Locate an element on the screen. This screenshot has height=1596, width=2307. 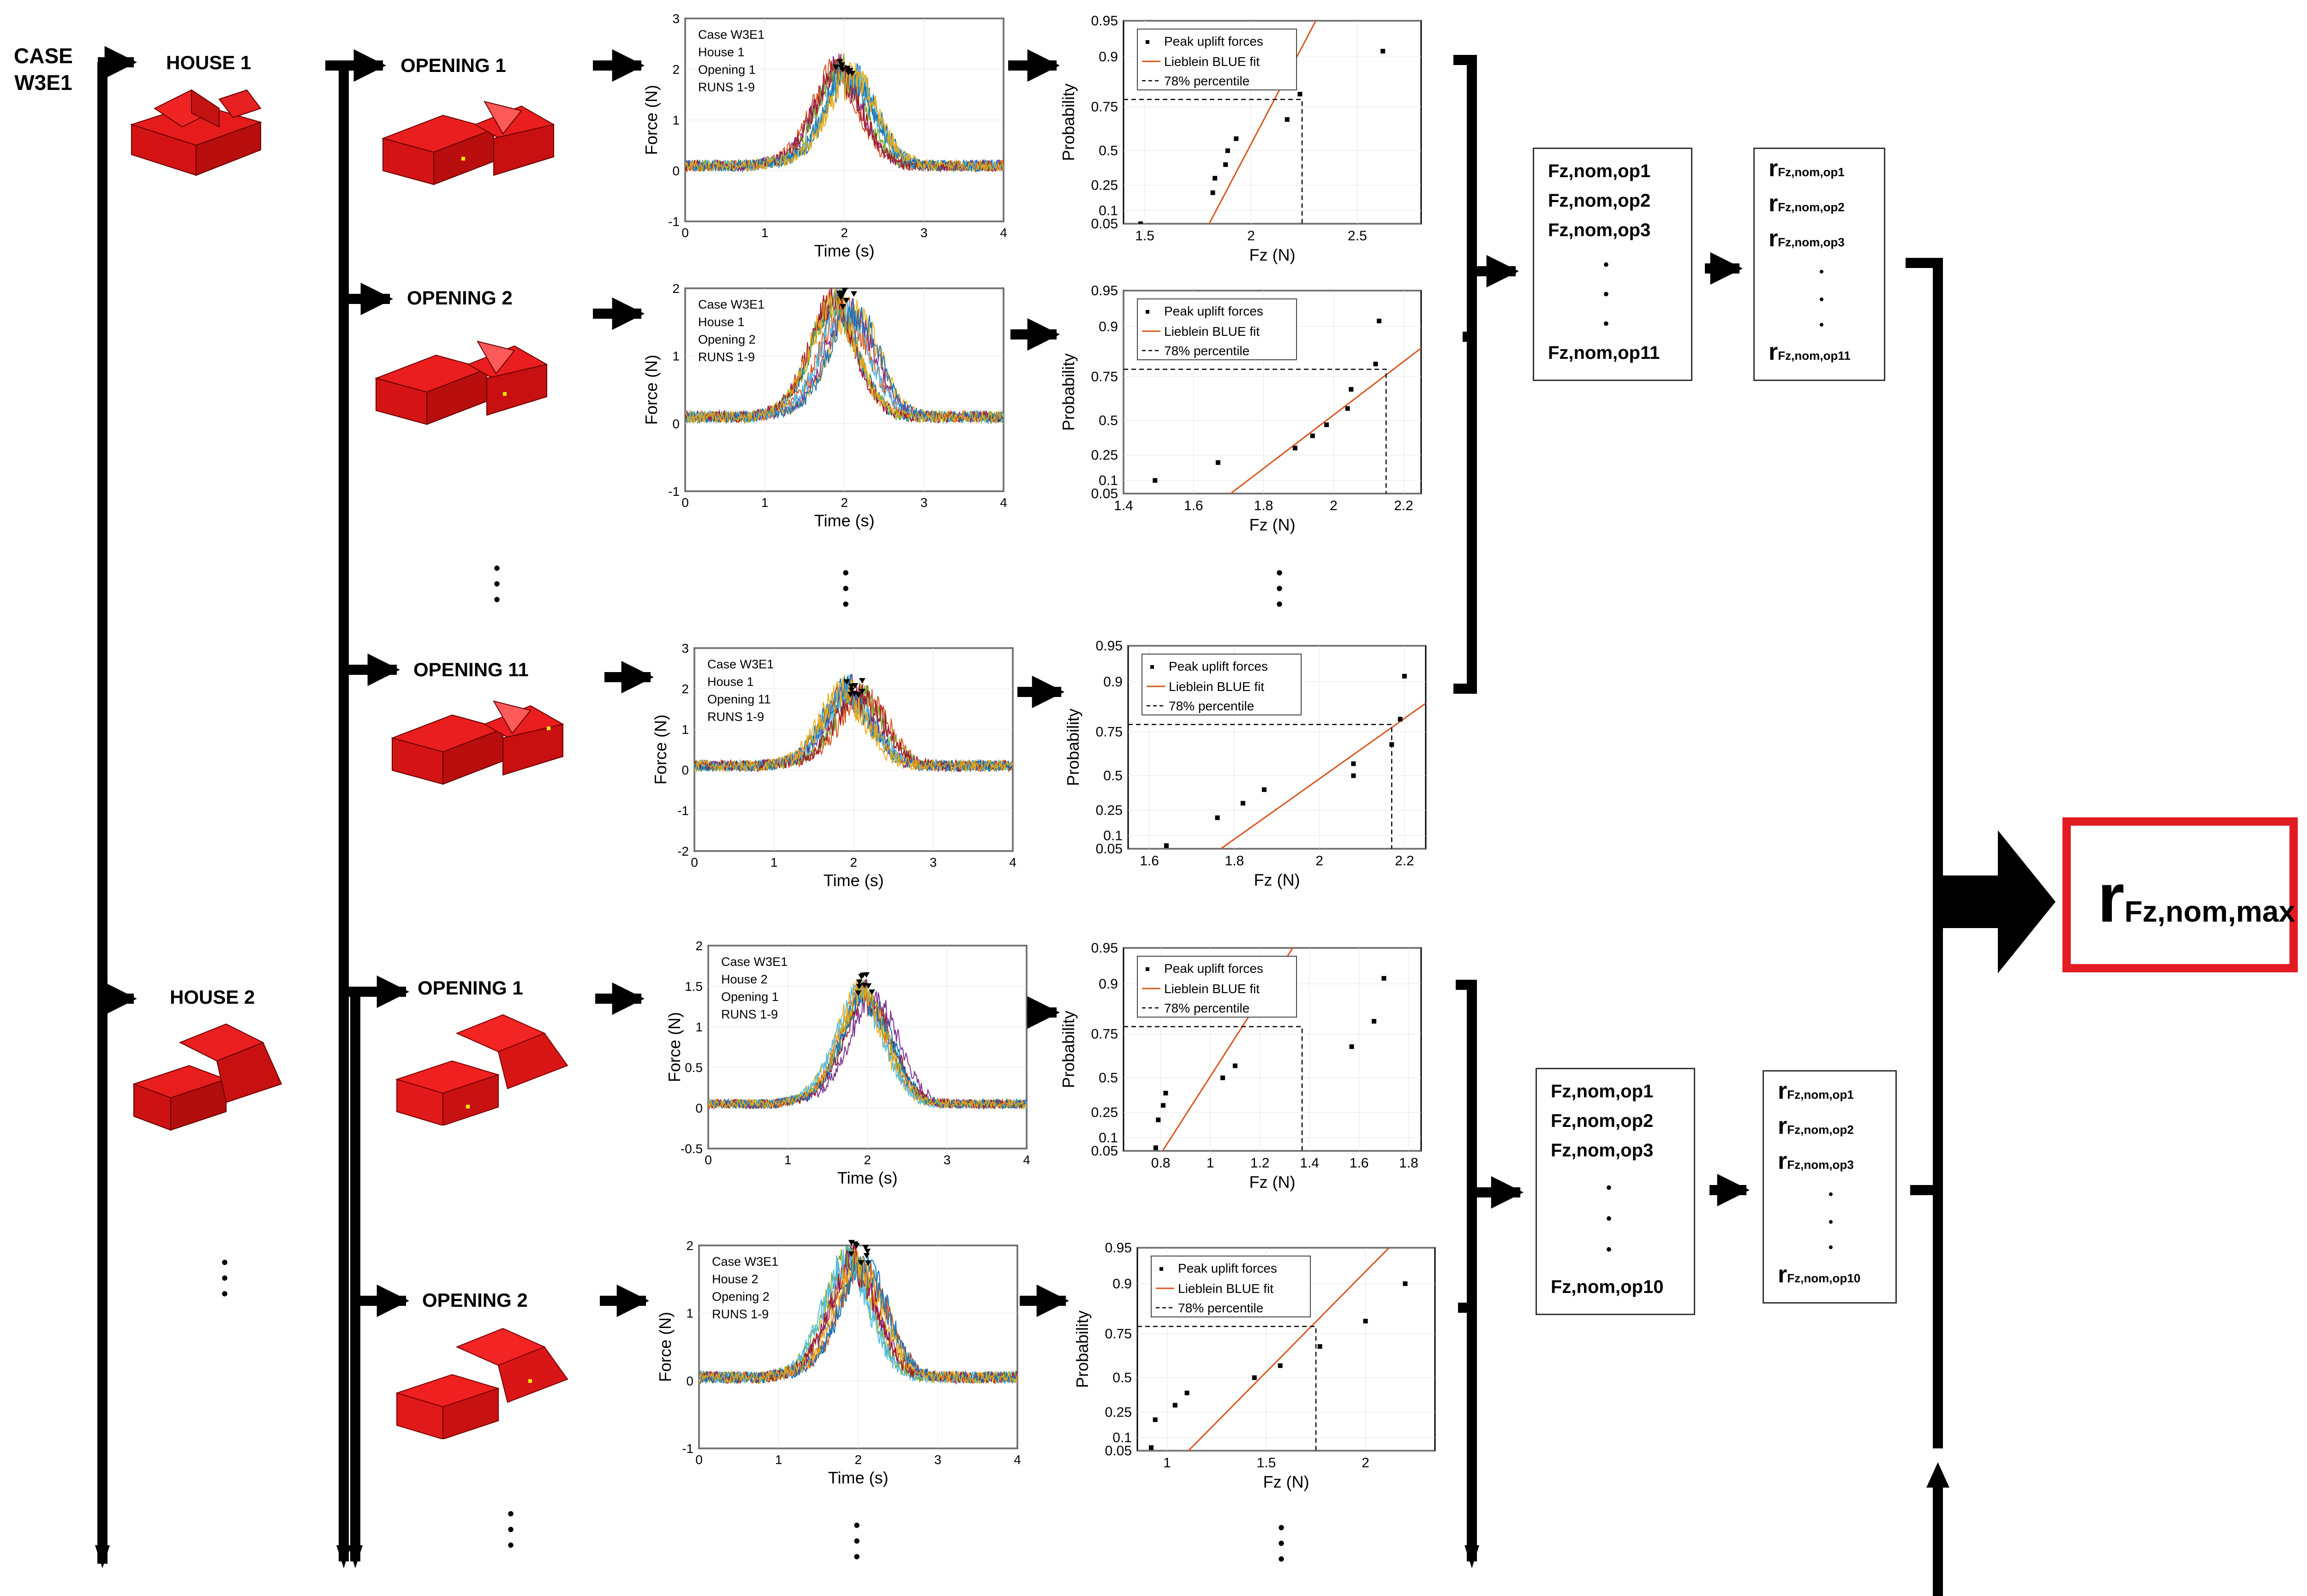
legend-frame is located at coordinates (1217, 987).